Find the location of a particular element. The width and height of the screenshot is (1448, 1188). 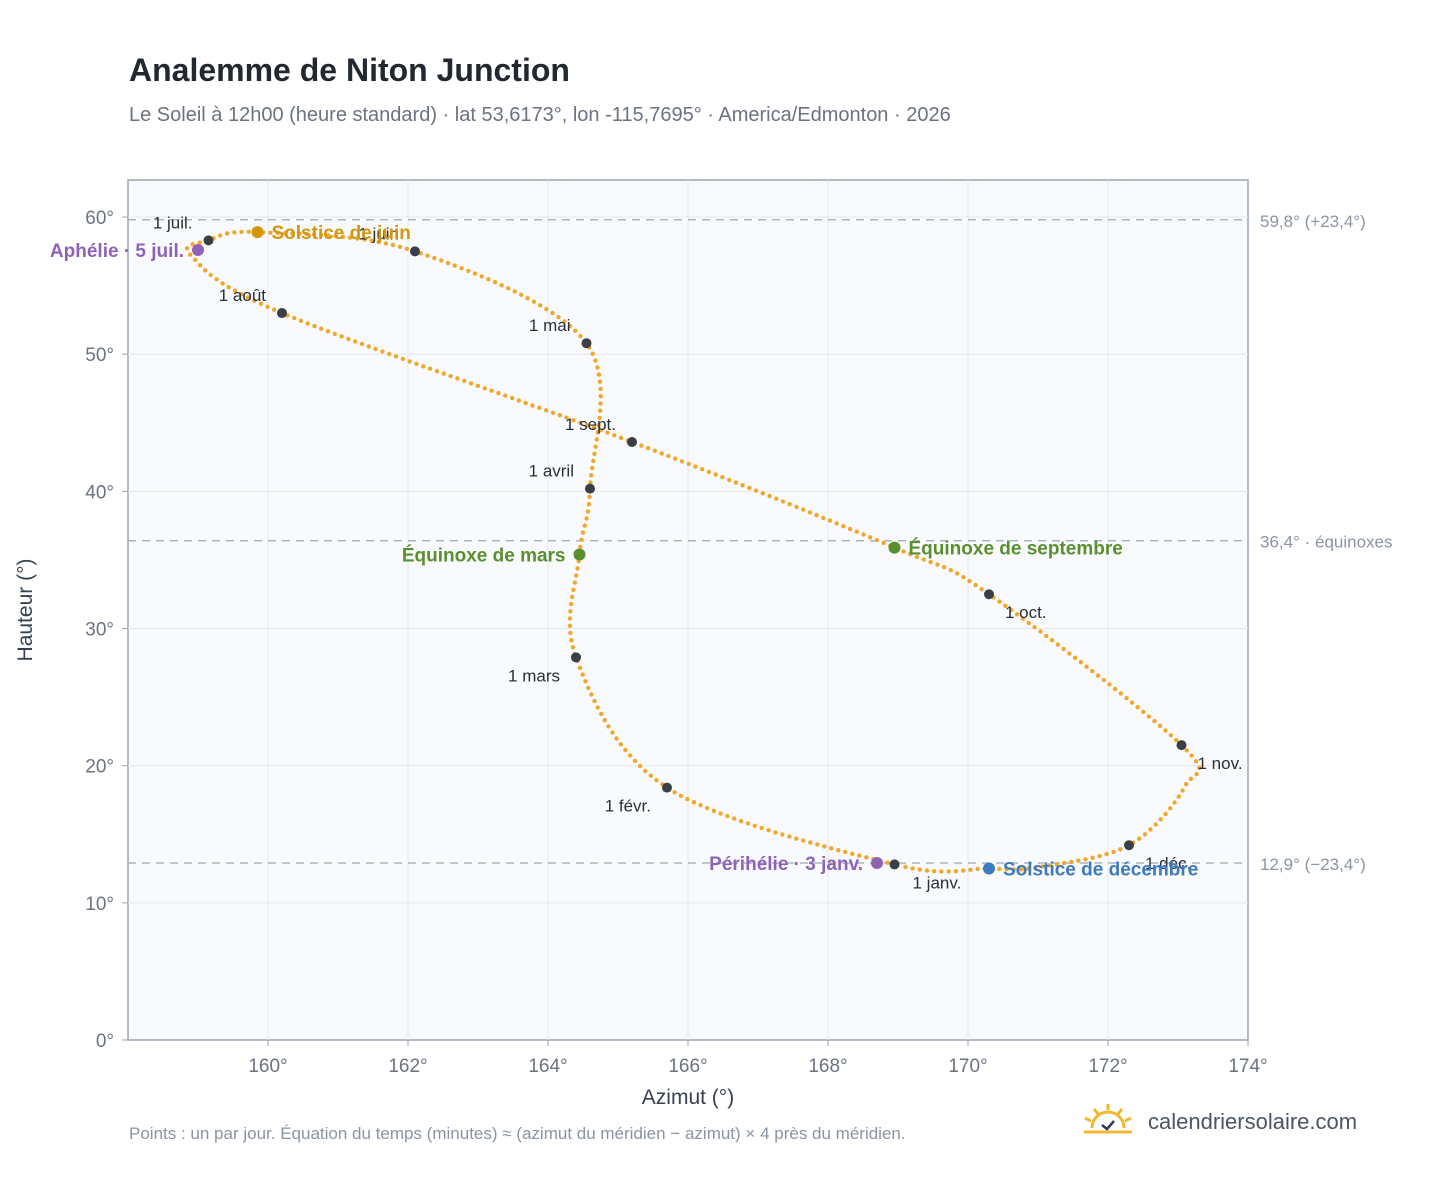

brand: calendriersolaire.com is located at coordinates (1219, 1121).